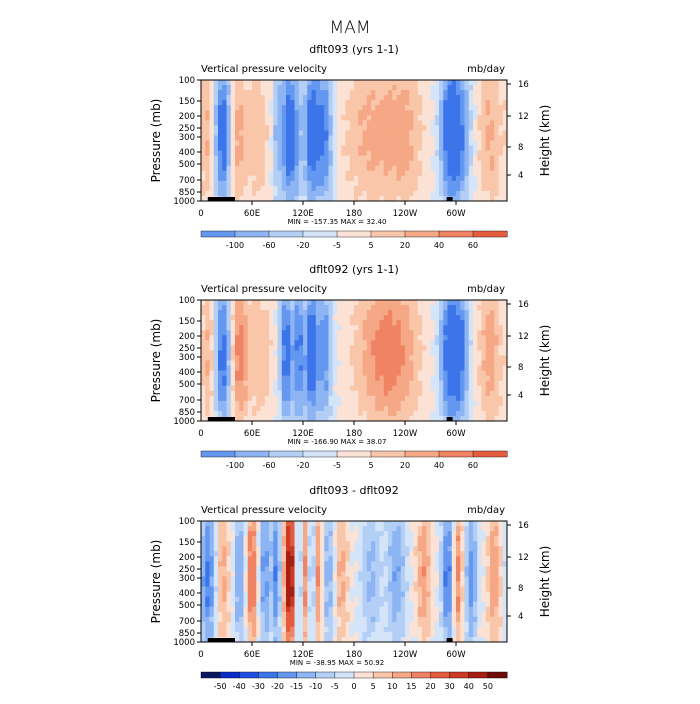  Describe the element at coordinates (354, 140) in the screenshot. I see `heatmap-field` at that location.